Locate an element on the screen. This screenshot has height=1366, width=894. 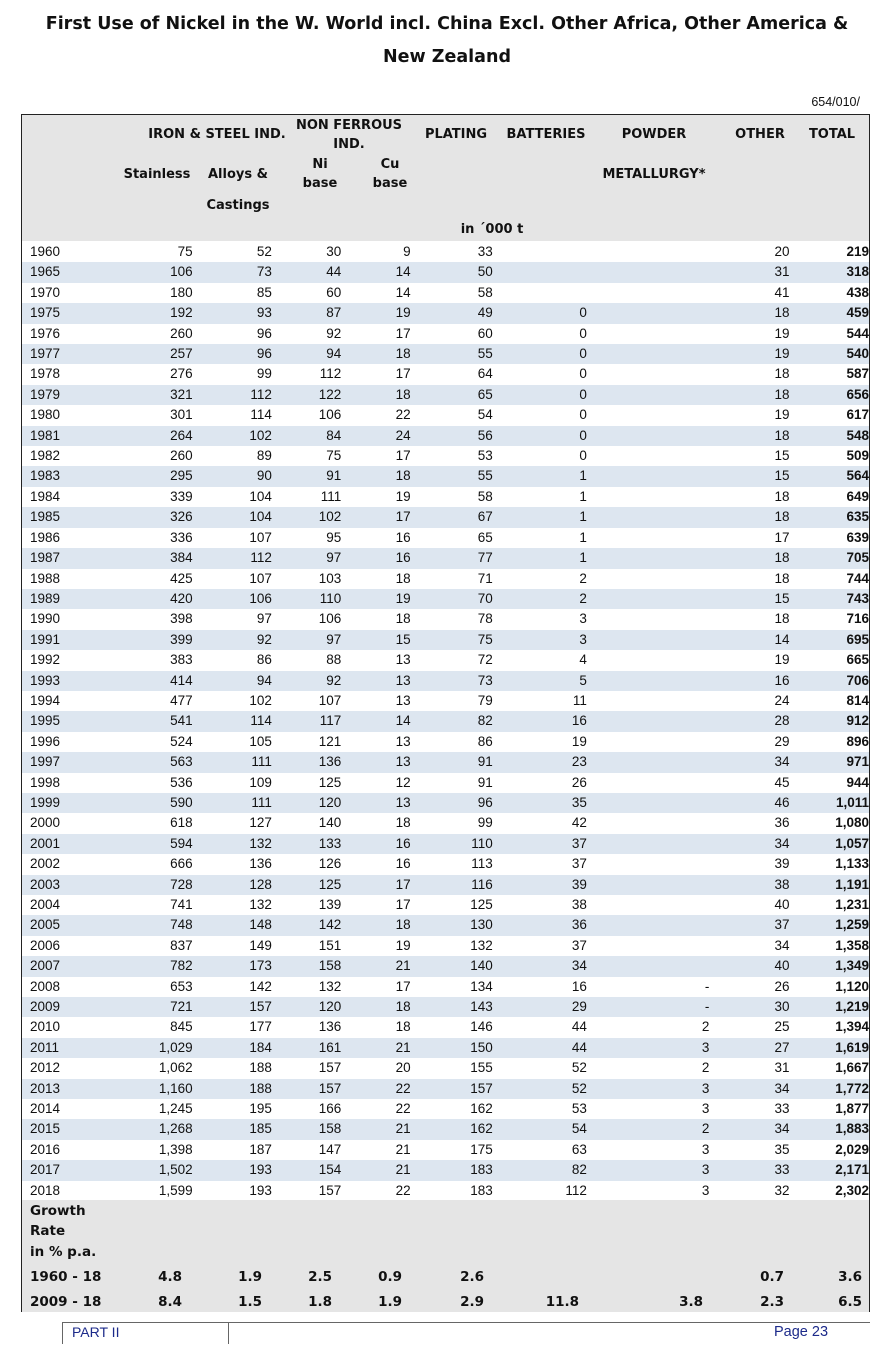
table-row: 1995 541 114 117 14 82 16 28 912 is located at coordinates (445, 721).